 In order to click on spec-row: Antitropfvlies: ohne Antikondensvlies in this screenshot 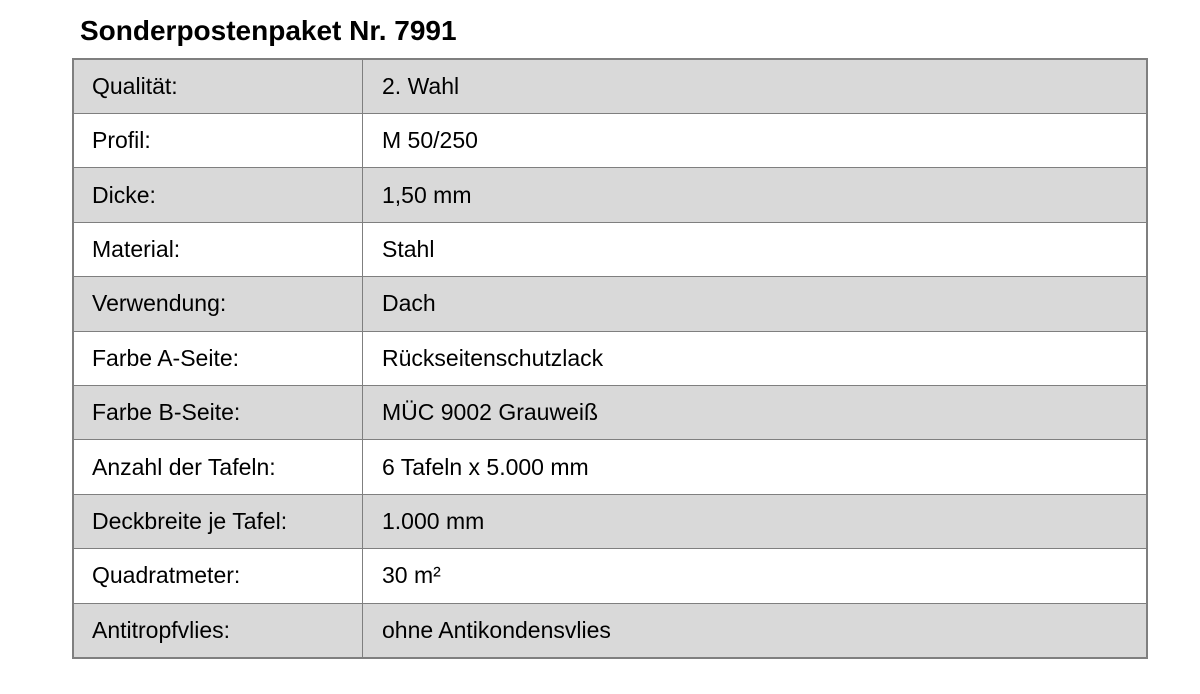, I will do `click(610, 630)`.